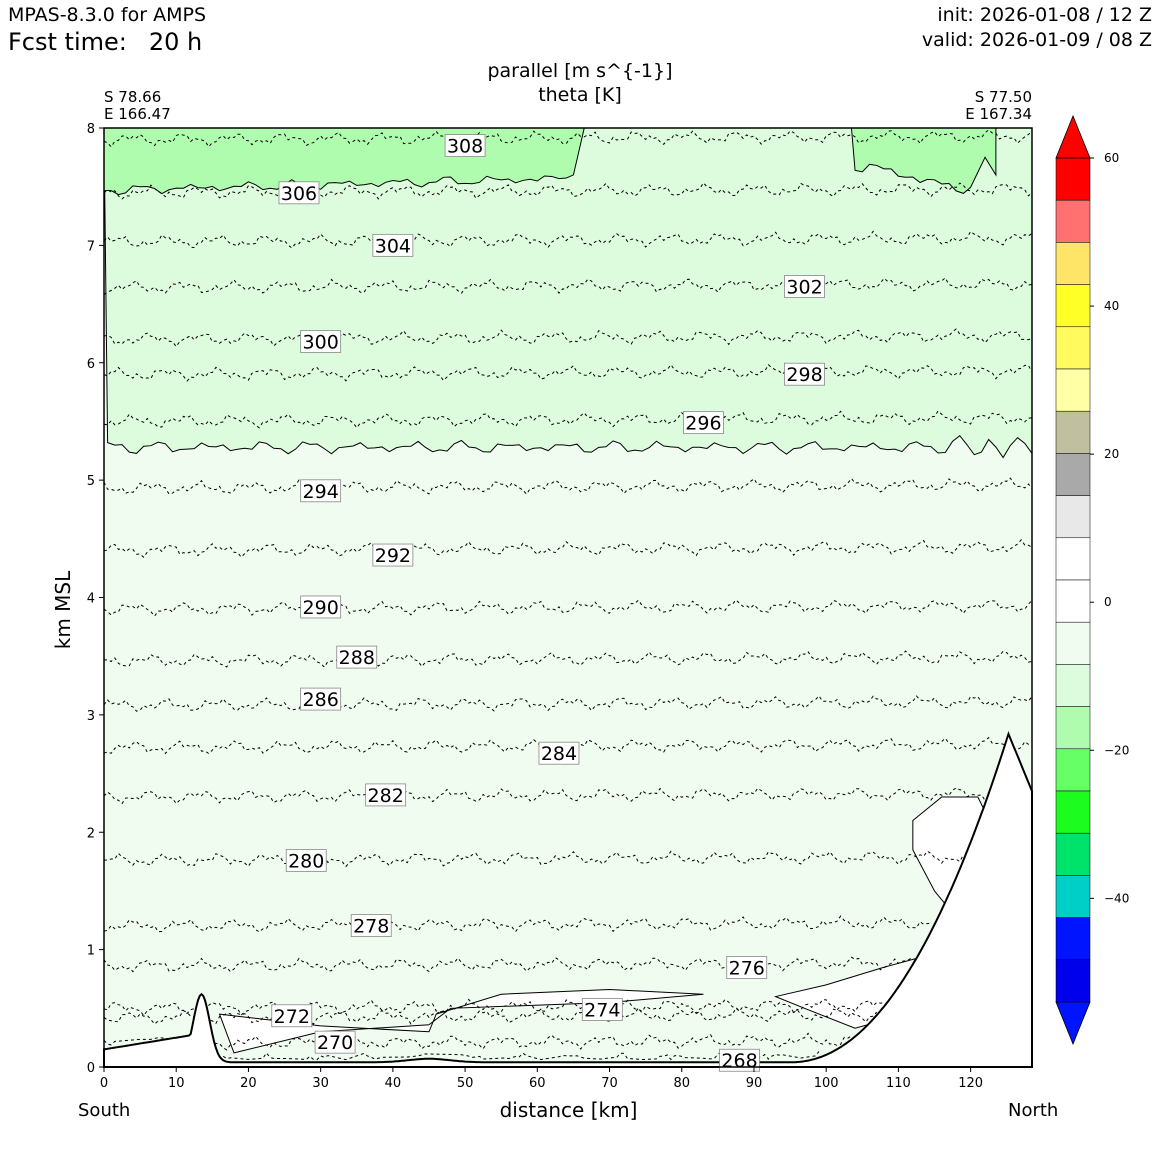 The image size is (1160, 1160). Describe the element at coordinates (1108, 602) in the screenshot. I see `colorbar-tick-label: 0` at that location.